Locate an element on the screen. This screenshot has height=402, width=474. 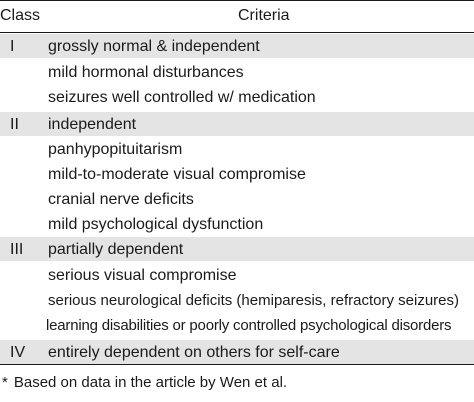
table-header-rule is located at coordinates (237, 32).